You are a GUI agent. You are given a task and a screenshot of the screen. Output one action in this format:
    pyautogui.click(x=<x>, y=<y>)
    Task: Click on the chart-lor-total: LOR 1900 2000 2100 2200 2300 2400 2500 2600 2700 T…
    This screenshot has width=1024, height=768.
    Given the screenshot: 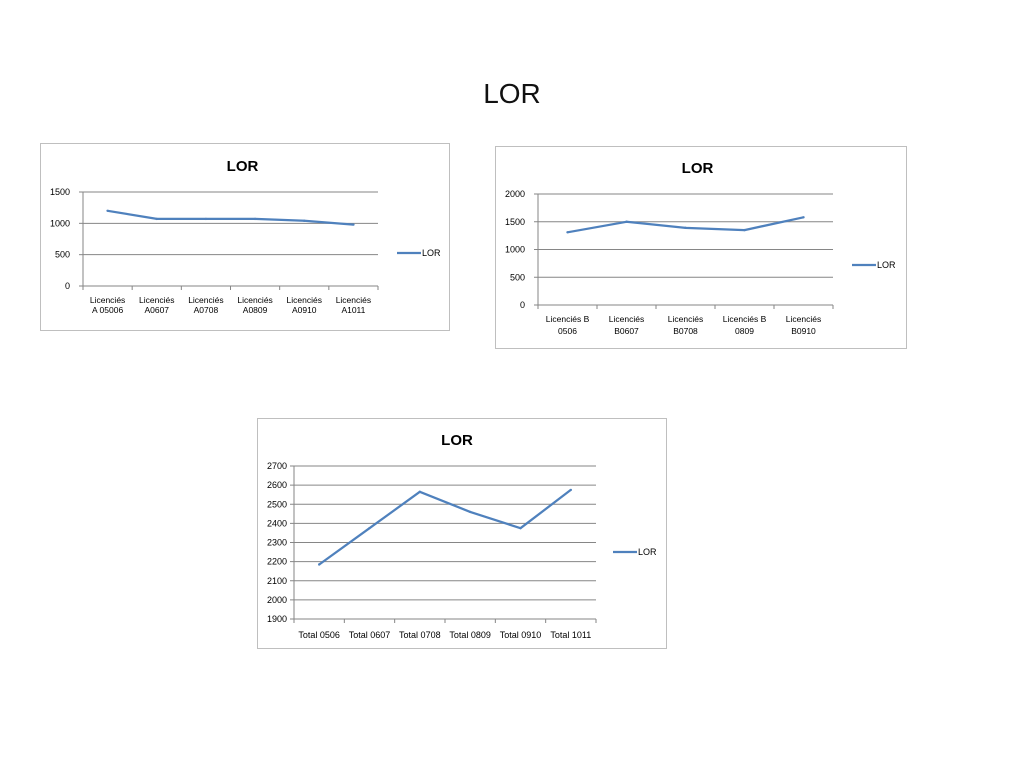 What is the action you would take?
    pyautogui.click(x=462, y=533)
    